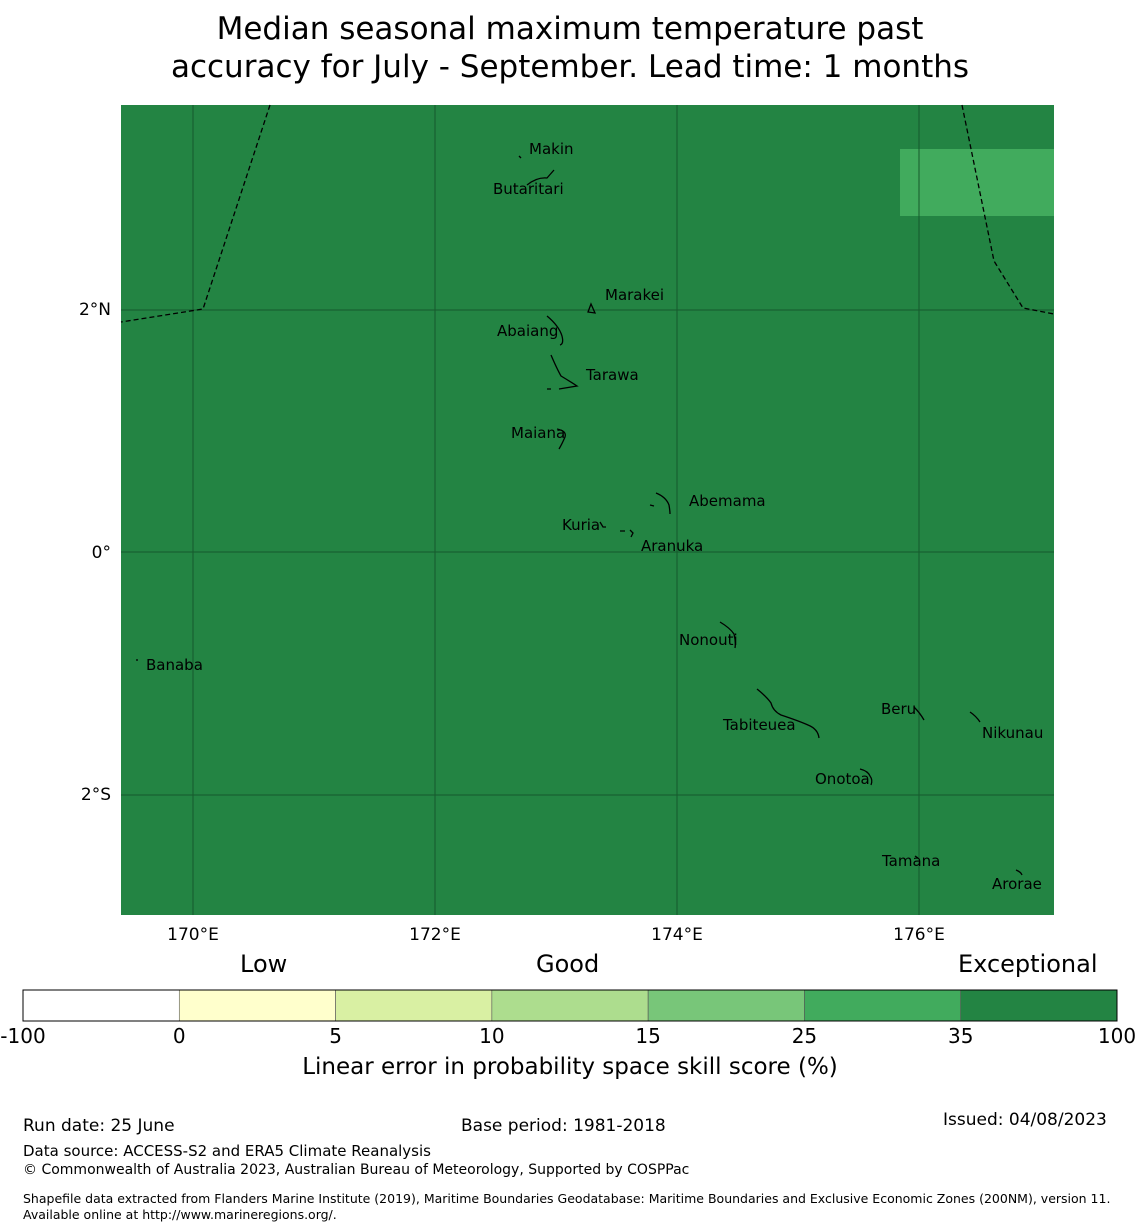 This screenshot has height=1230, width=1140. I want to click on colorbar, so click(570, 1005).